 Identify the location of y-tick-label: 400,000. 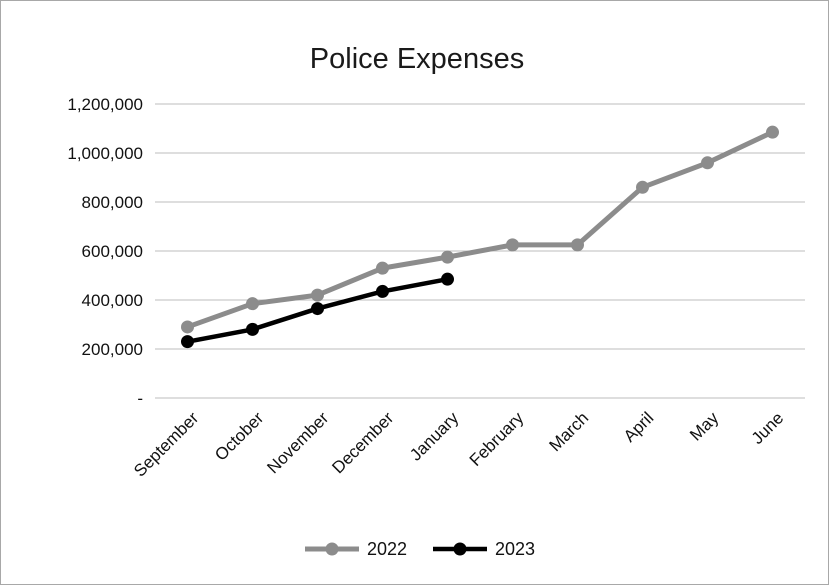
(112, 300).